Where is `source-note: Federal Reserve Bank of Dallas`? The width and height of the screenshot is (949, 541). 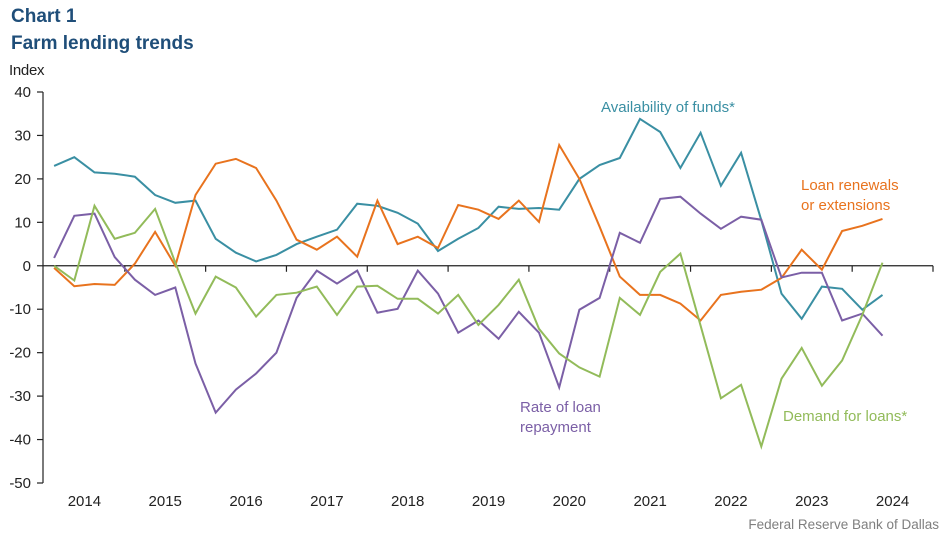 source-note: Federal Reserve Bank of Dallas is located at coordinates (843, 524).